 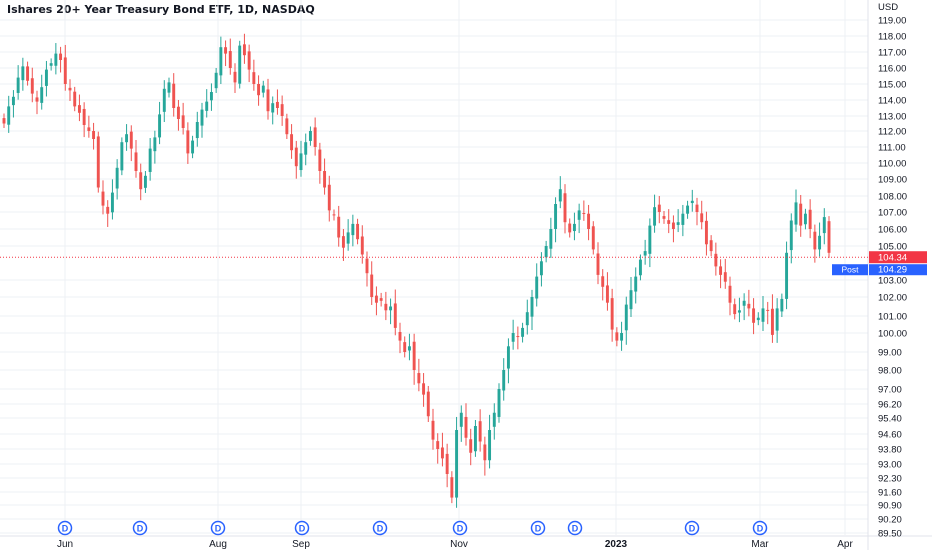 What do you see at coordinates (890, 450) in the screenshot?
I see `y-tick-label: 93.80` at bounding box center [890, 450].